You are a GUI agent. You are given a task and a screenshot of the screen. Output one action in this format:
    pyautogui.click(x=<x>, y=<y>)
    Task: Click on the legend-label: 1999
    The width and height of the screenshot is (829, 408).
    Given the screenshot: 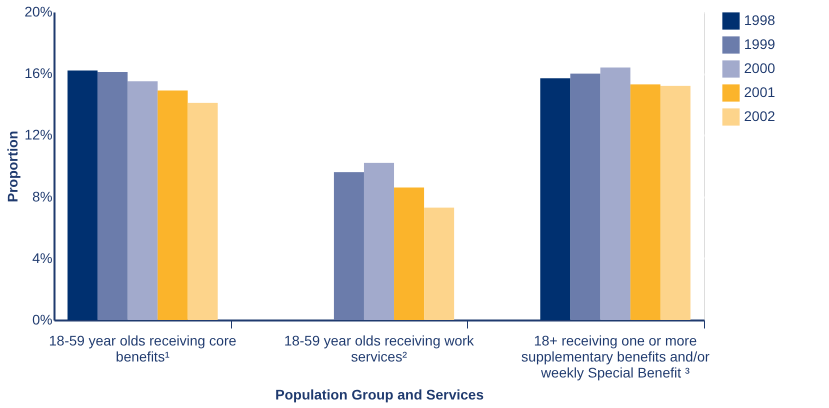 What is the action you would take?
    pyautogui.click(x=760, y=44)
    